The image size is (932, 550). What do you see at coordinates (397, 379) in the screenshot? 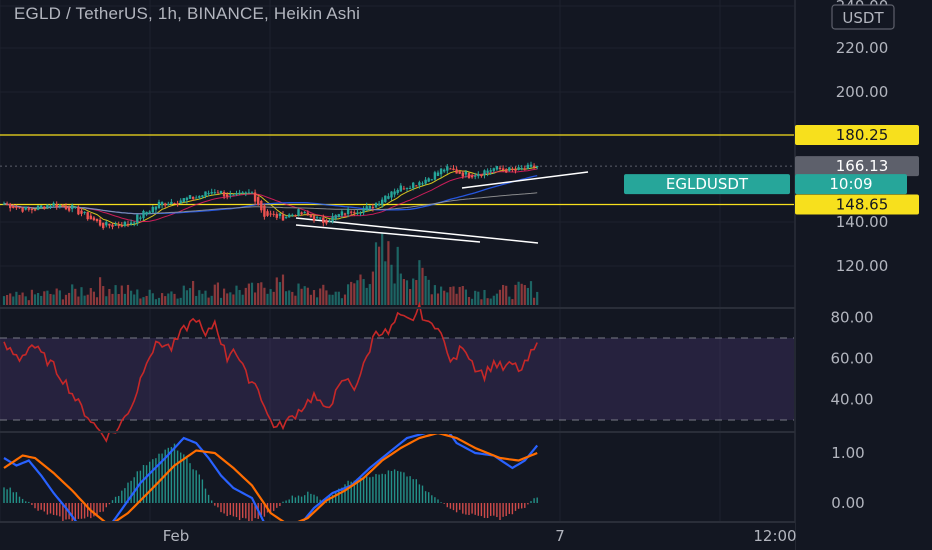
I see `rsi-band` at bounding box center [397, 379].